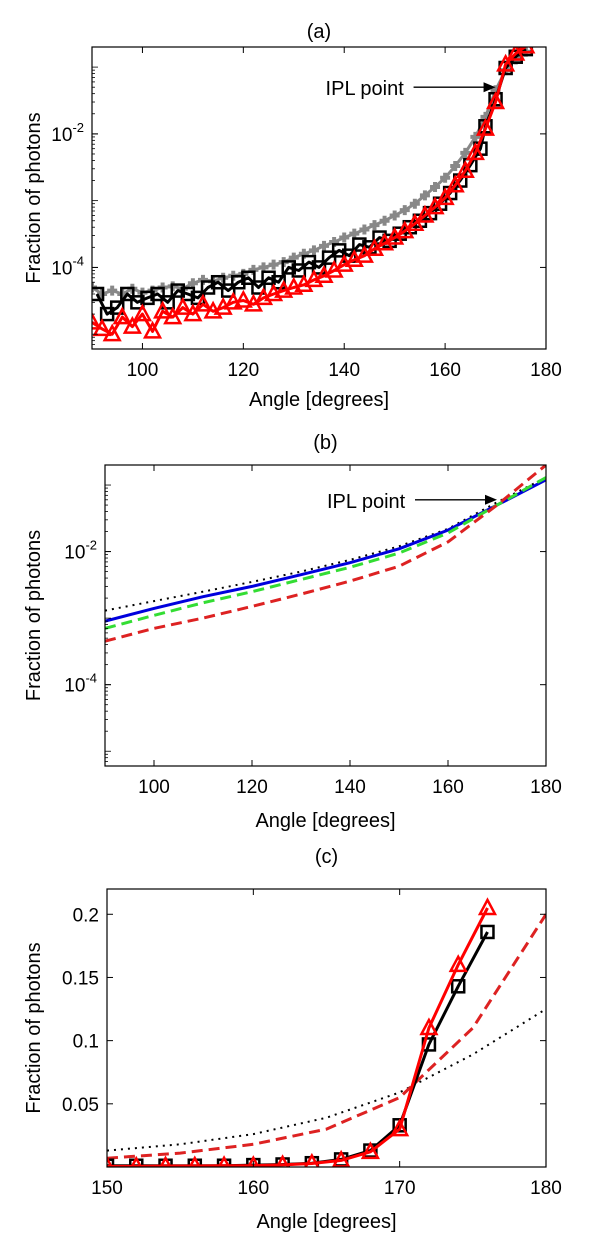 Image resolution: width=591 pixels, height=1240 pixels. What do you see at coordinates (319, 32) in the screenshot?
I see `panel-title-a: (a)` at bounding box center [319, 32].